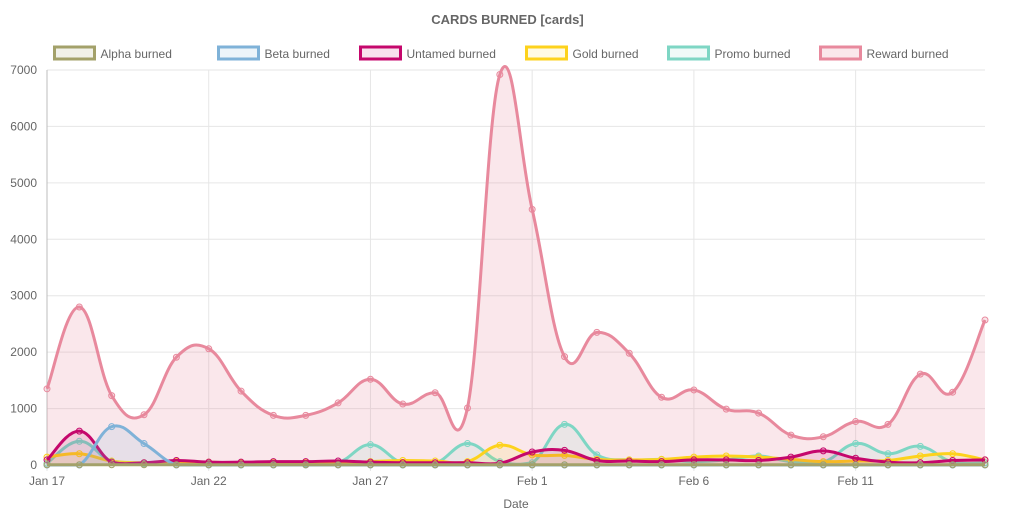  What do you see at coordinates (427, 53) in the screenshot?
I see `legend-item: Untamed burned` at bounding box center [427, 53].